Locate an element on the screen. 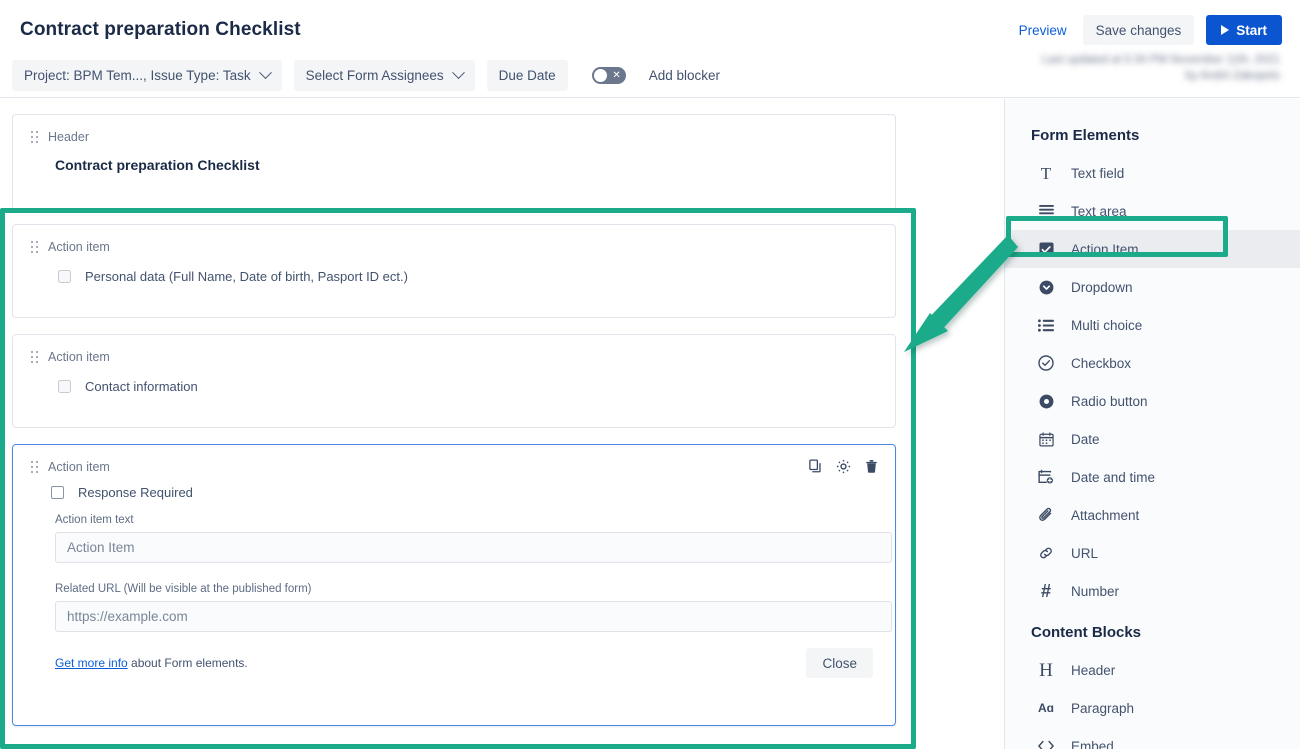 The image size is (1300, 749). close-button: Close is located at coordinates (839, 663).